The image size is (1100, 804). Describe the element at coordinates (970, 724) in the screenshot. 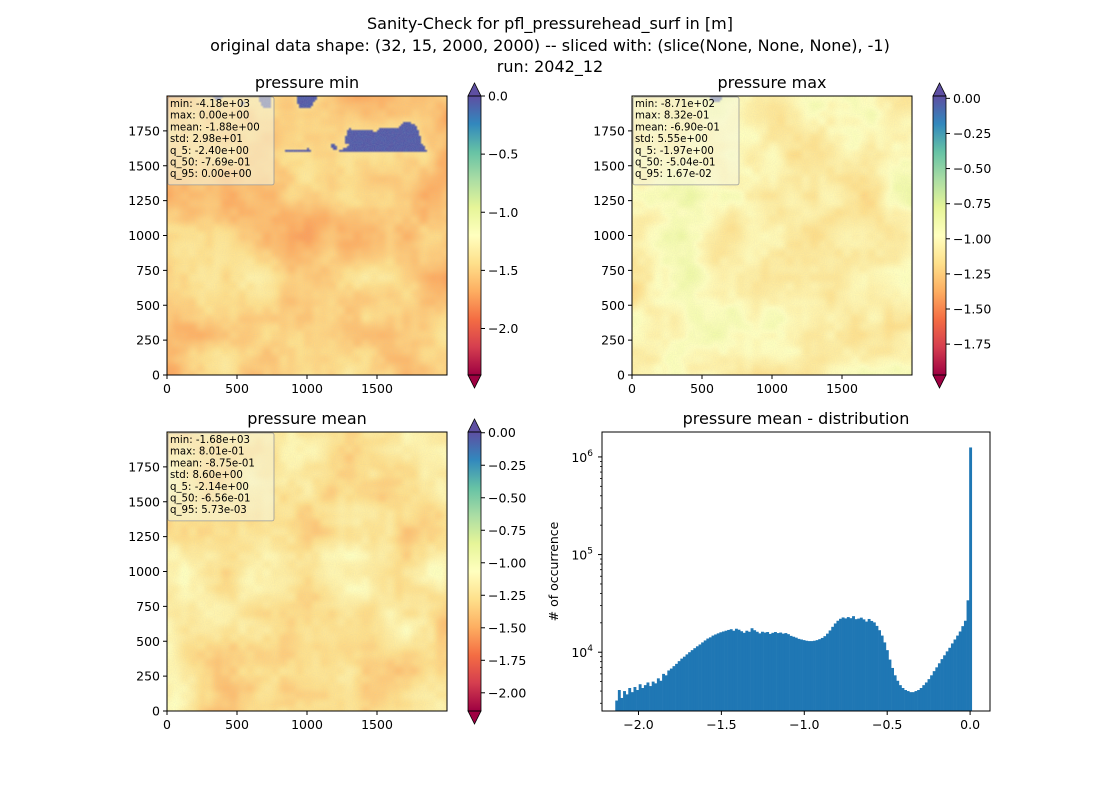

I see `x-tick-label: 0.0` at that location.